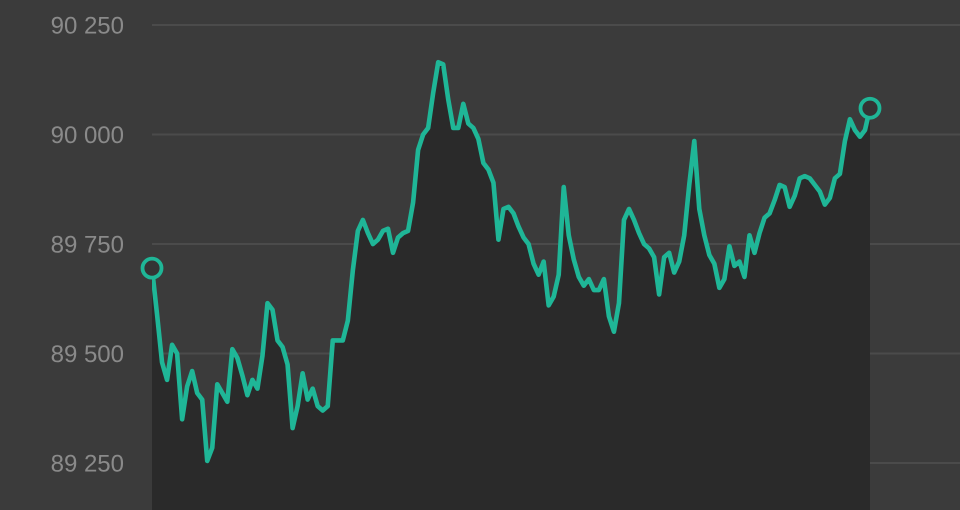 Image resolution: width=960 pixels, height=510 pixels. What do you see at coordinates (87, 464) in the screenshot?
I see `y-tick-label: 89 250` at bounding box center [87, 464].